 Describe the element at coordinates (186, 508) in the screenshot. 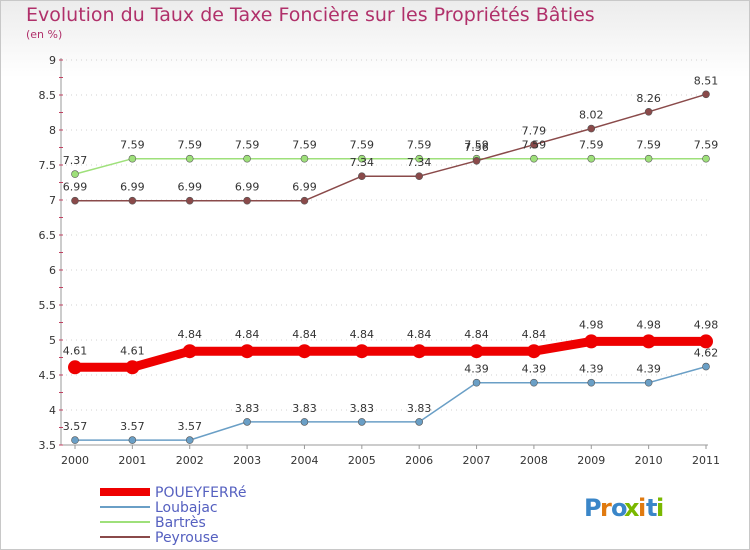

I see `legend-label: Loubajac` at that location.